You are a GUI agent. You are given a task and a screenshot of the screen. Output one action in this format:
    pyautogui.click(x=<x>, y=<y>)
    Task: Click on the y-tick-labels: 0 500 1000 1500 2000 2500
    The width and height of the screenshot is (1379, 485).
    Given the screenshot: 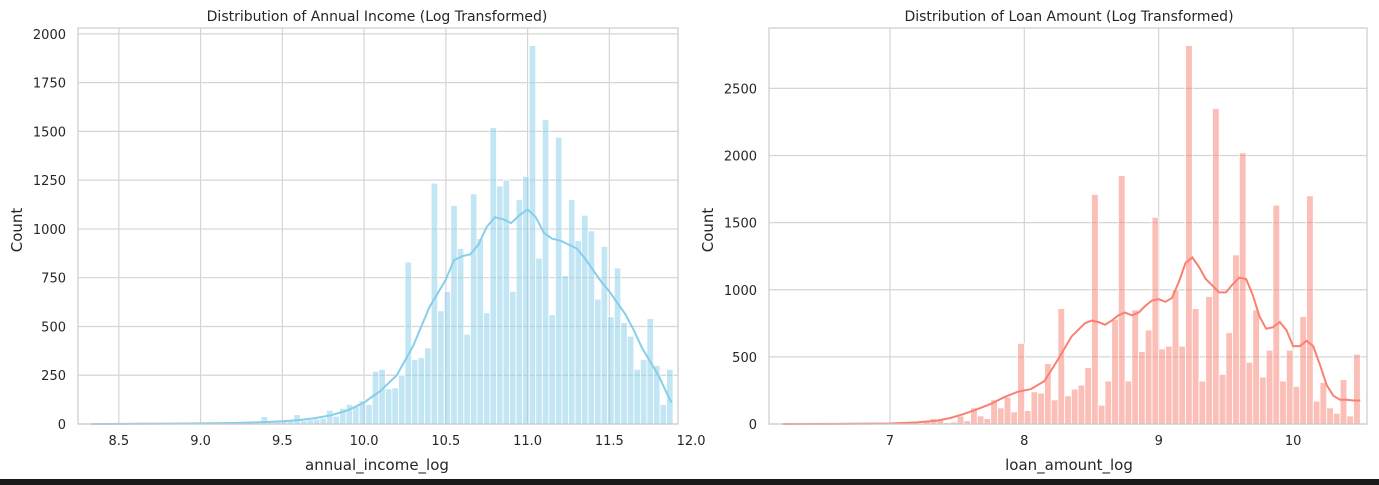 What is the action you would take?
    pyautogui.click(x=740, y=257)
    